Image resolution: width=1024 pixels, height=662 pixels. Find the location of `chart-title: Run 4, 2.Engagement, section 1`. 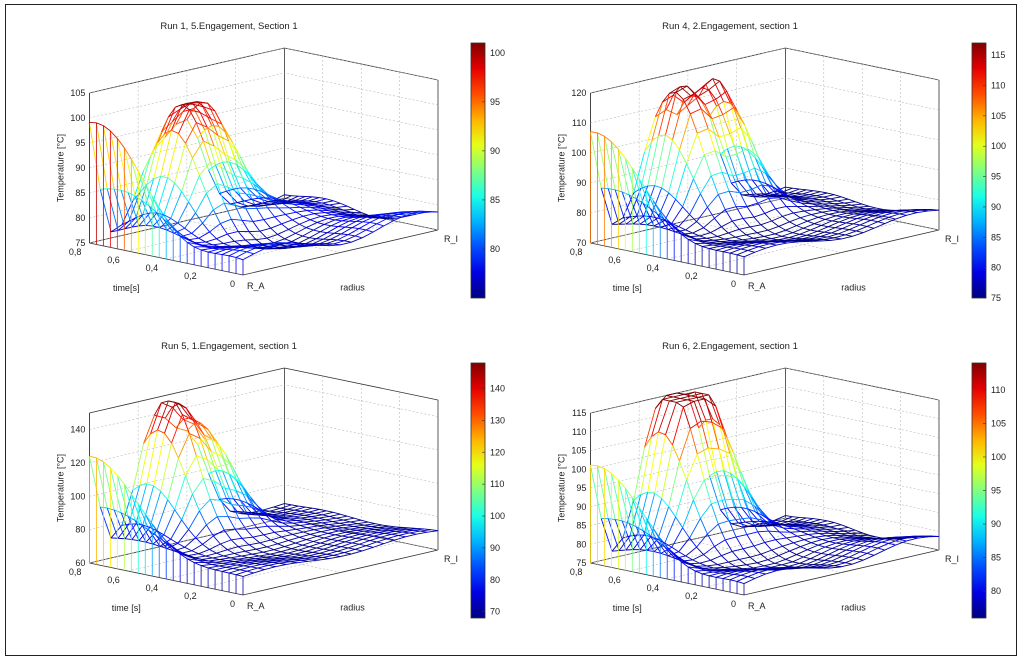

chart-title: Run 4, 2.Engagement, section 1 is located at coordinates (730, 26).